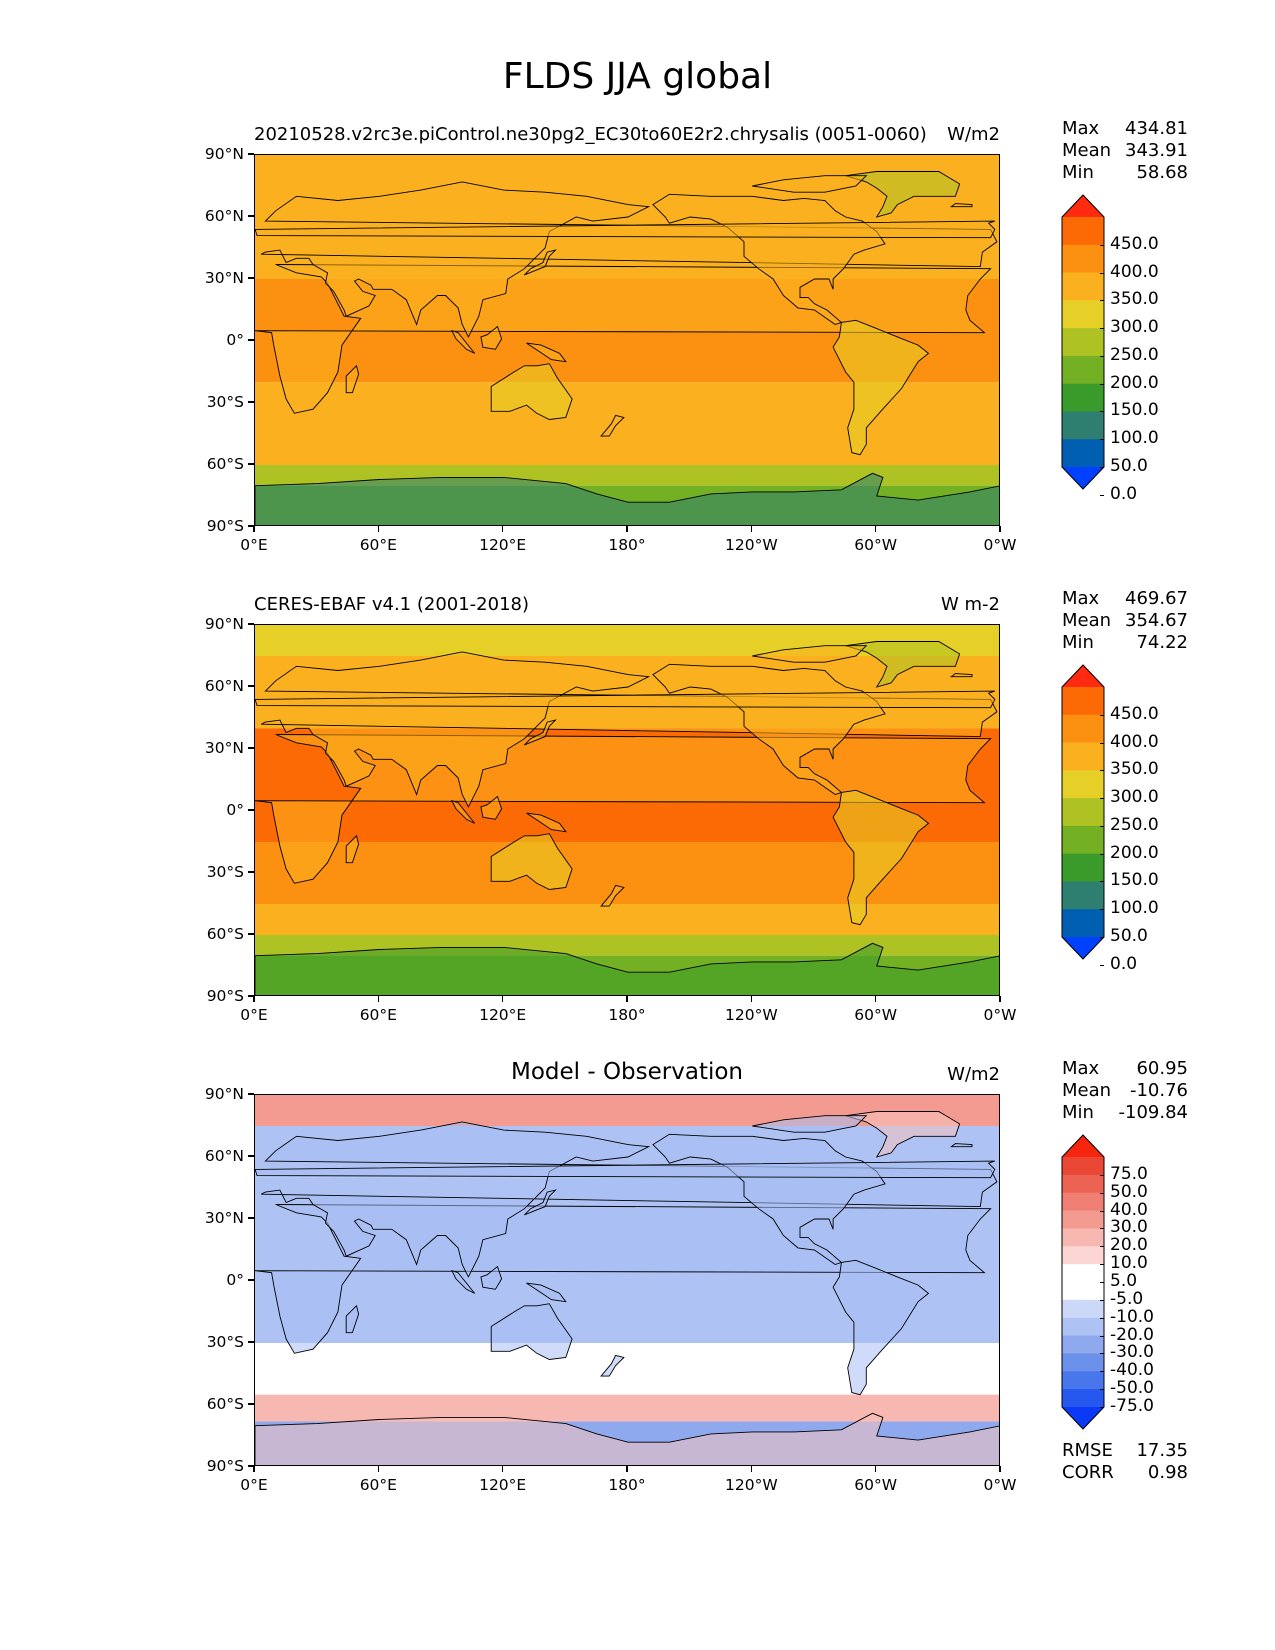 The height and width of the screenshot is (1650, 1275). Describe the element at coordinates (546, 1292) in the screenshot. I see `coastline-newguinea` at that location.